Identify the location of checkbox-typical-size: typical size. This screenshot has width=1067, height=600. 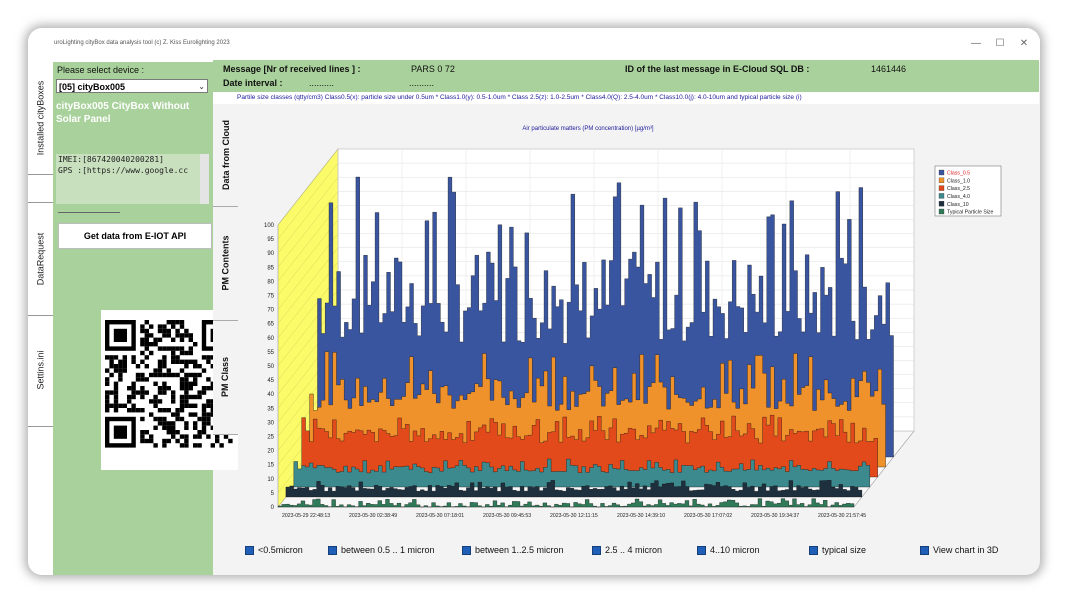
(837, 550).